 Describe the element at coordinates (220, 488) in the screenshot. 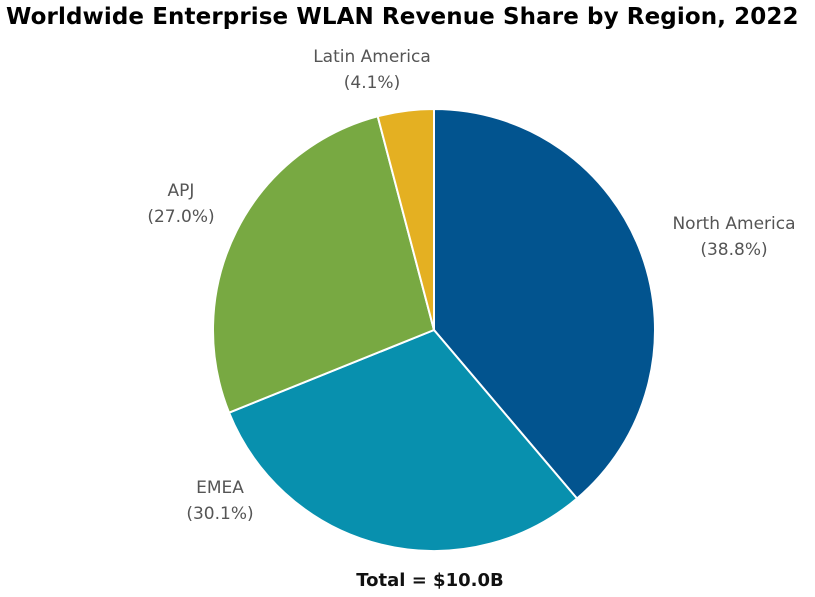

I see `slice-label-emea: EMEA` at that location.